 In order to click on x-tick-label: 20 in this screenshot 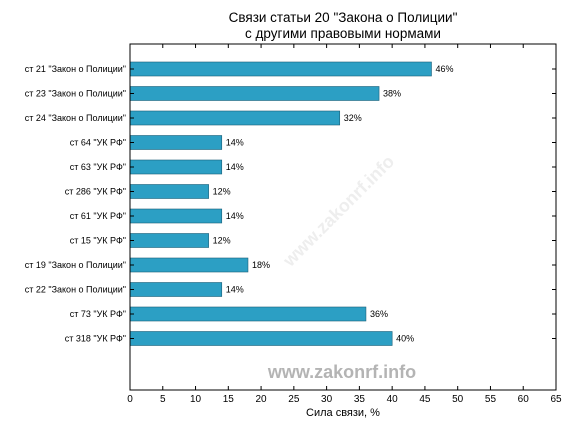, I will do `click(262, 399)`.